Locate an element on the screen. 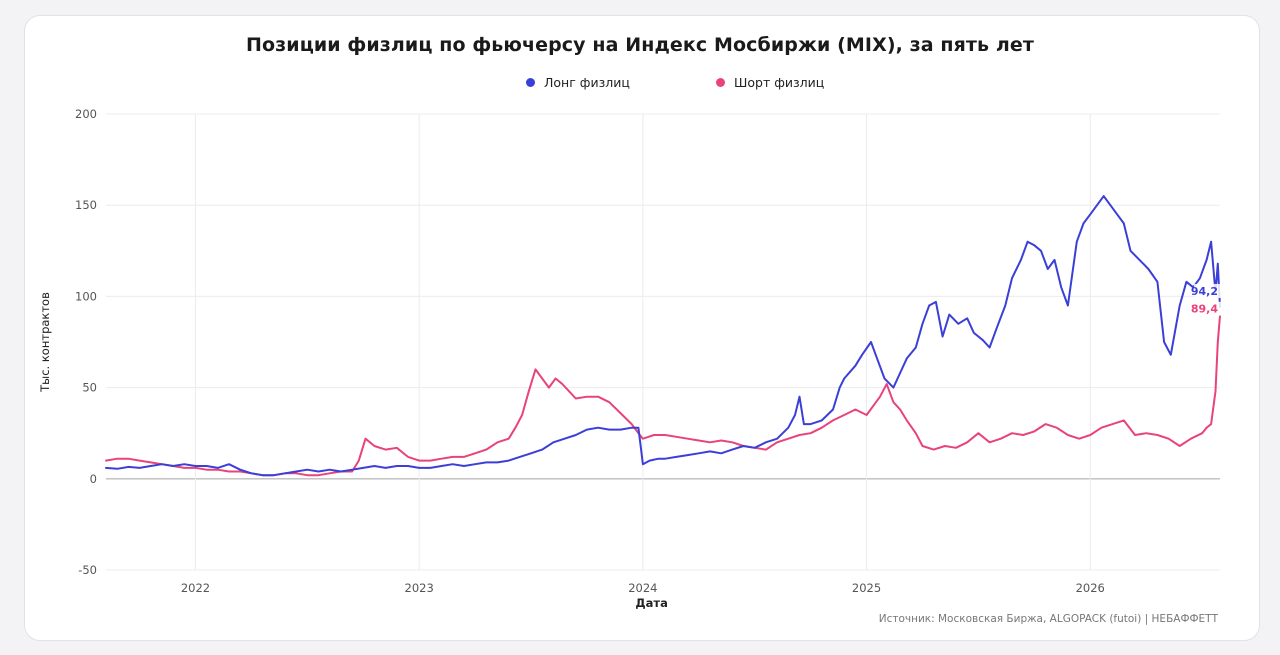 The height and width of the screenshot is (655, 1280). end-label-bg-short is located at coordinates (1208, 308).